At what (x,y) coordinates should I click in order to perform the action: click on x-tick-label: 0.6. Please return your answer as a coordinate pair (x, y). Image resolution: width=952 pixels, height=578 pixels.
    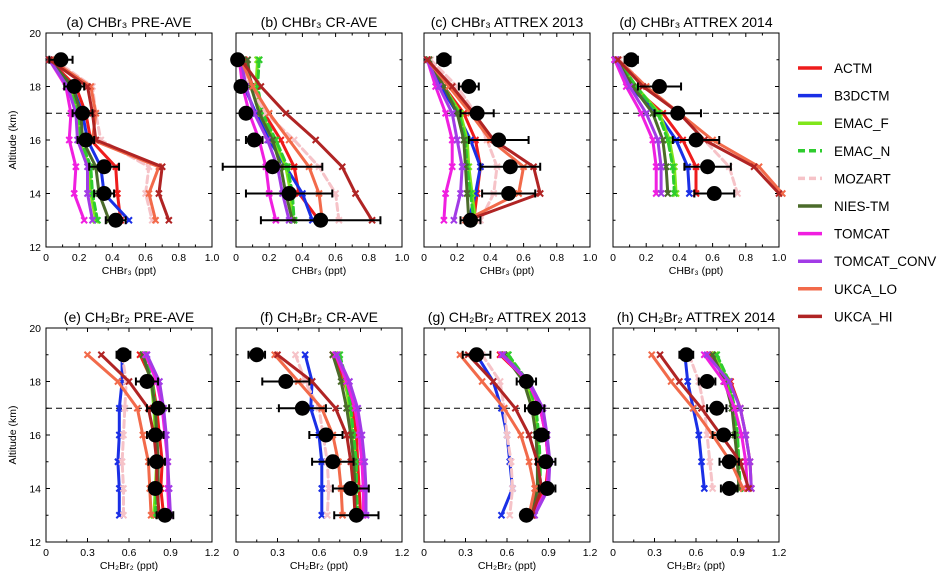
    Looking at the image, I should click on (145, 258).